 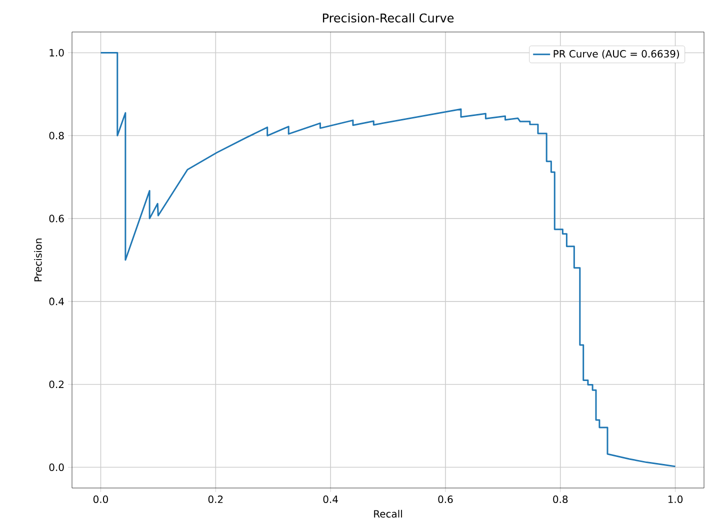 I want to click on x-tick-label: 0.8, so click(x=560, y=500).